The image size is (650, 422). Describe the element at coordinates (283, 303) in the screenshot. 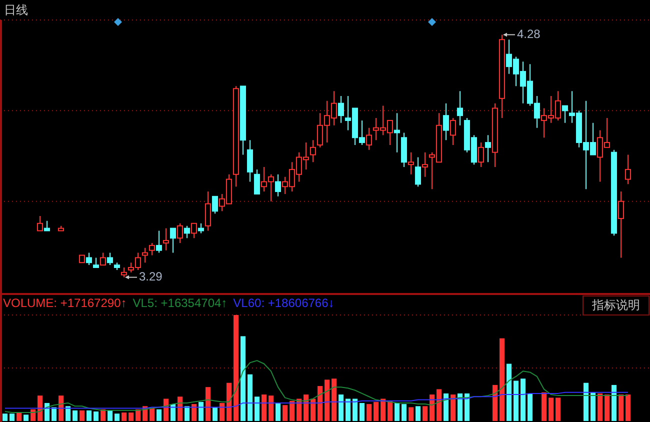

I see `text: VL60: +18606766↓` at that location.